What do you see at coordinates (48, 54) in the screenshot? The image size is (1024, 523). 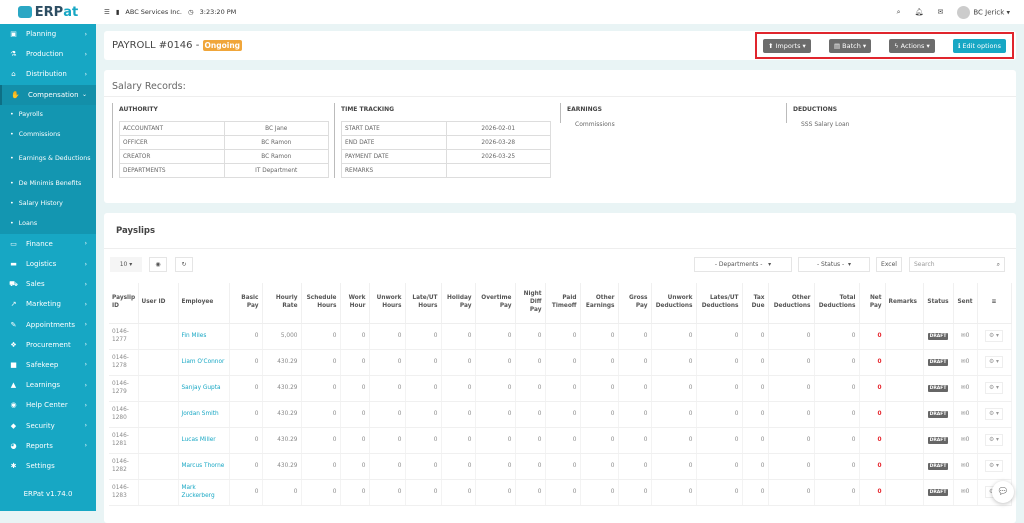 I see `sidebar-item-production: ⚗ Production ›` at bounding box center [48, 54].